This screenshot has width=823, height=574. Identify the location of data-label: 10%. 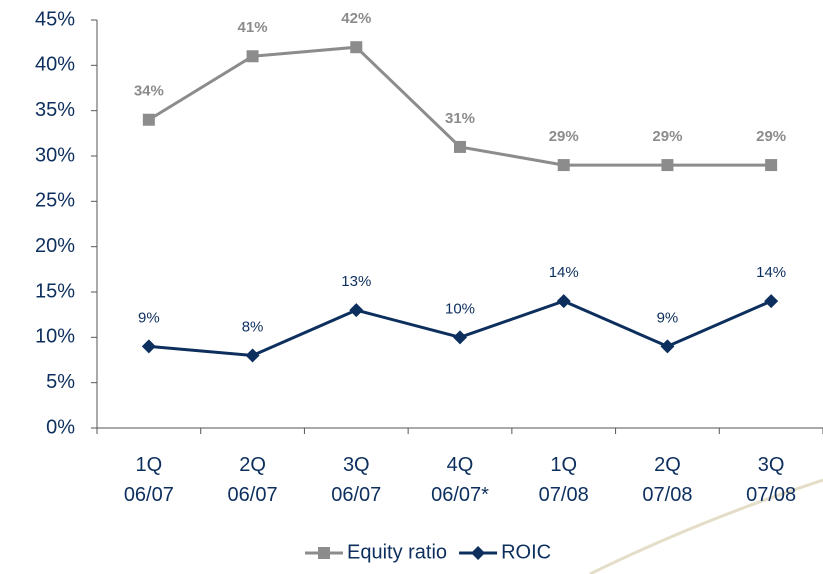
(460, 308).